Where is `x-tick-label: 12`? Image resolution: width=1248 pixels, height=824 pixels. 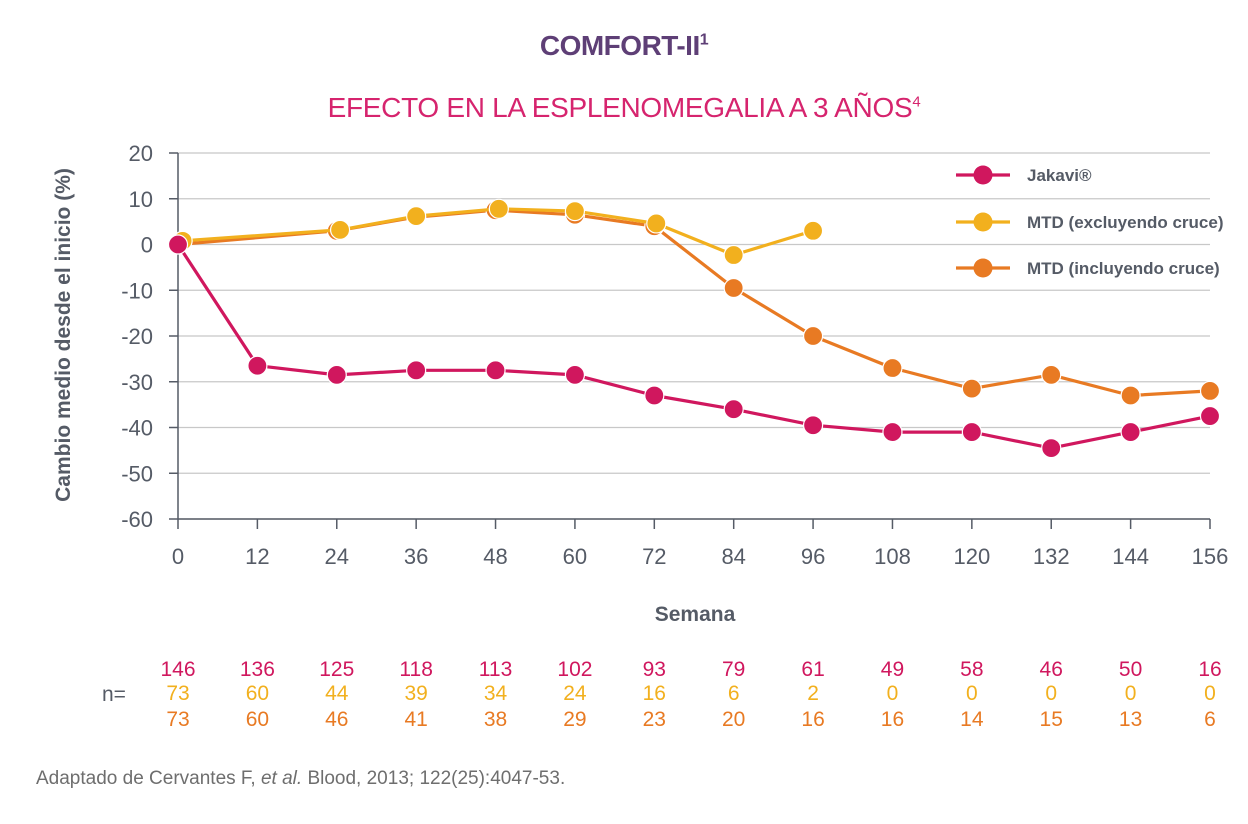
x-tick-label: 12 is located at coordinates (257, 556).